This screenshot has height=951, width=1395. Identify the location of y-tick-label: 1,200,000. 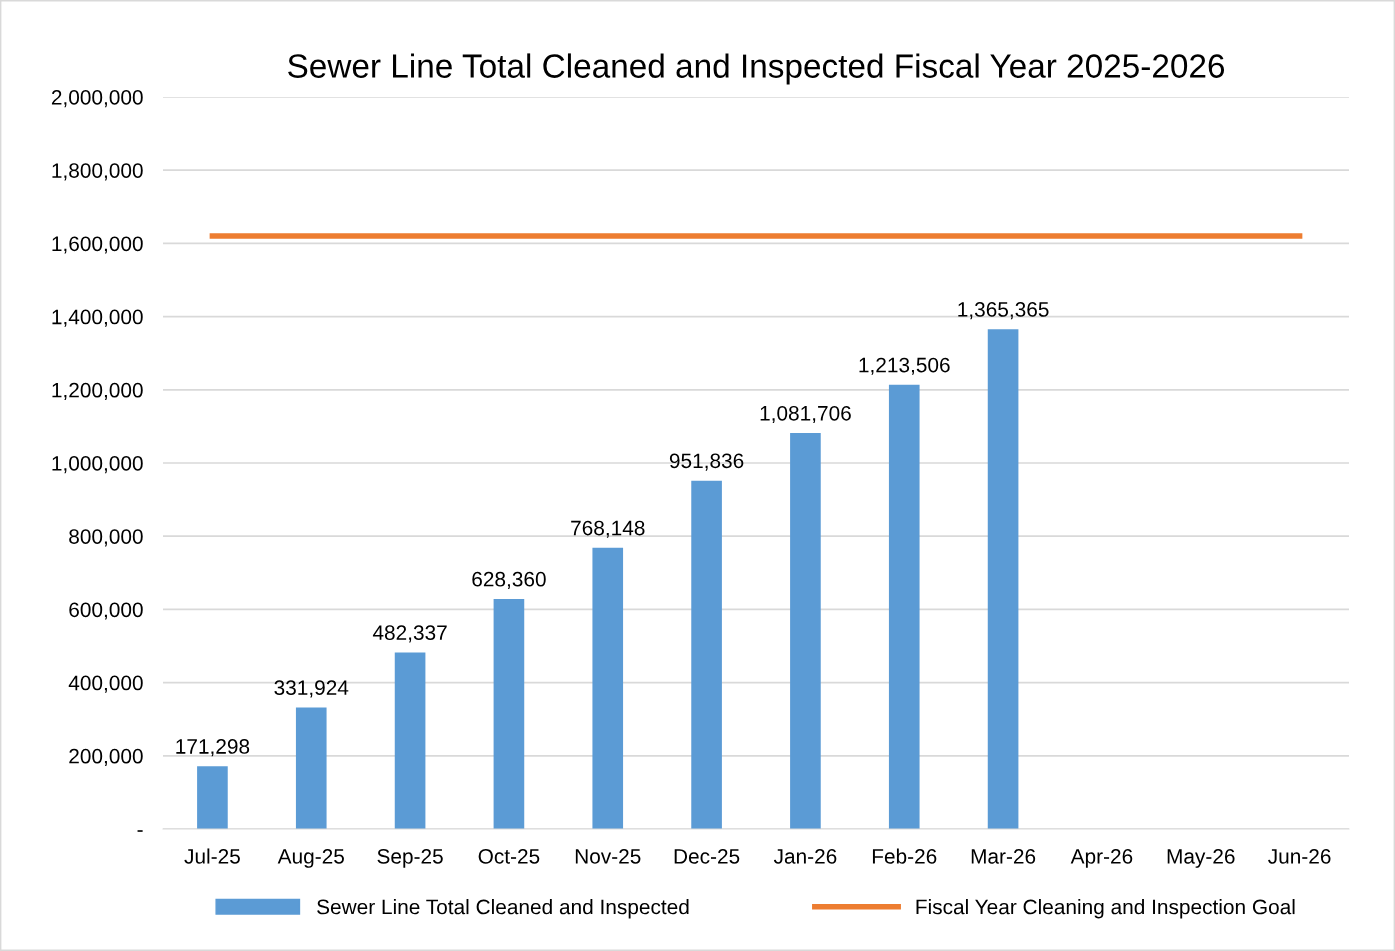
(97, 391).